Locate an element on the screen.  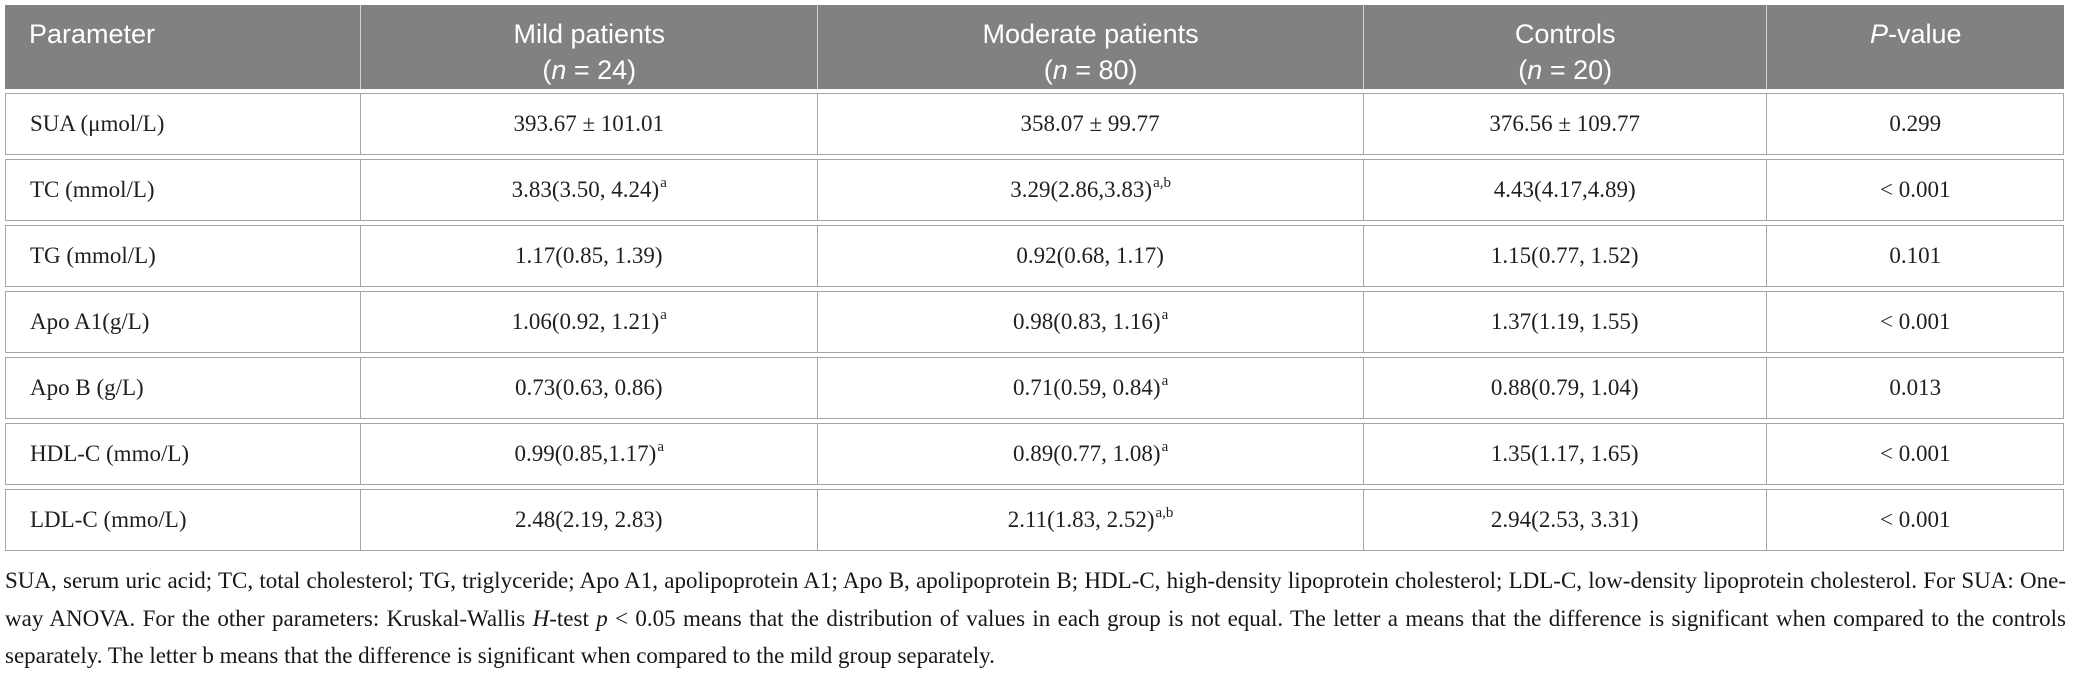
cell-mild: 0.99(0.85,1.17) a is located at coordinates (590, 454).